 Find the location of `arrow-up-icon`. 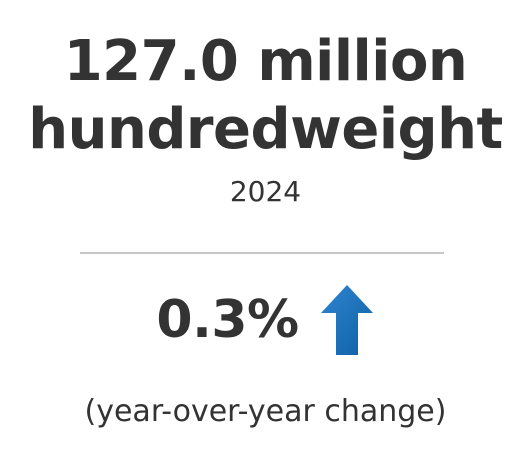

arrow-up-icon is located at coordinates (346, 320).